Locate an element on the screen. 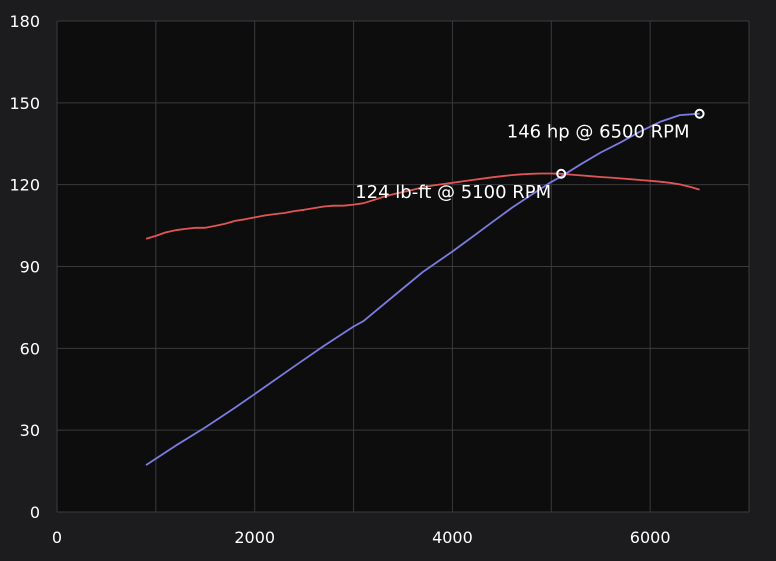 This screenshot has width=776, height=561. power-peak-label: 146 hp @ 6500 RPM is located at coordinates (598, 132).